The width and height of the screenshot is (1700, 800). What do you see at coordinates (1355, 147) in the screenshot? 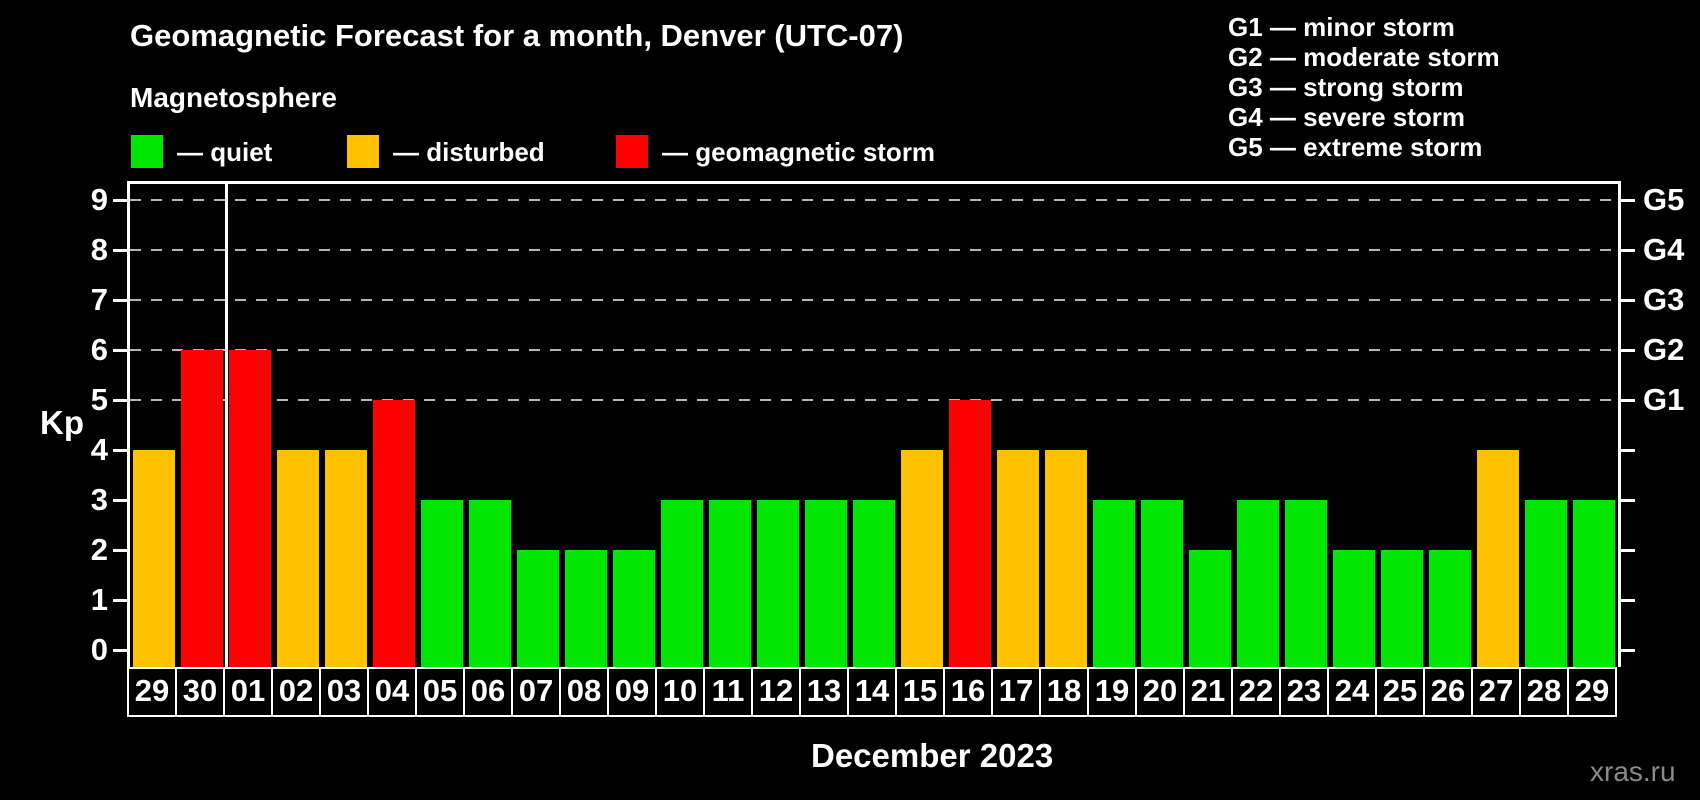
I see `g-legend-line-g5: G5 — extreme storm` at bounding box center [1355, 147].